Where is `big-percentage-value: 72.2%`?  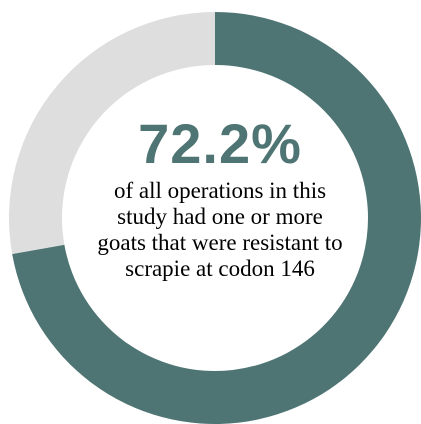 big-percentage-value: 72.2% is located at coordinates (220, 143).